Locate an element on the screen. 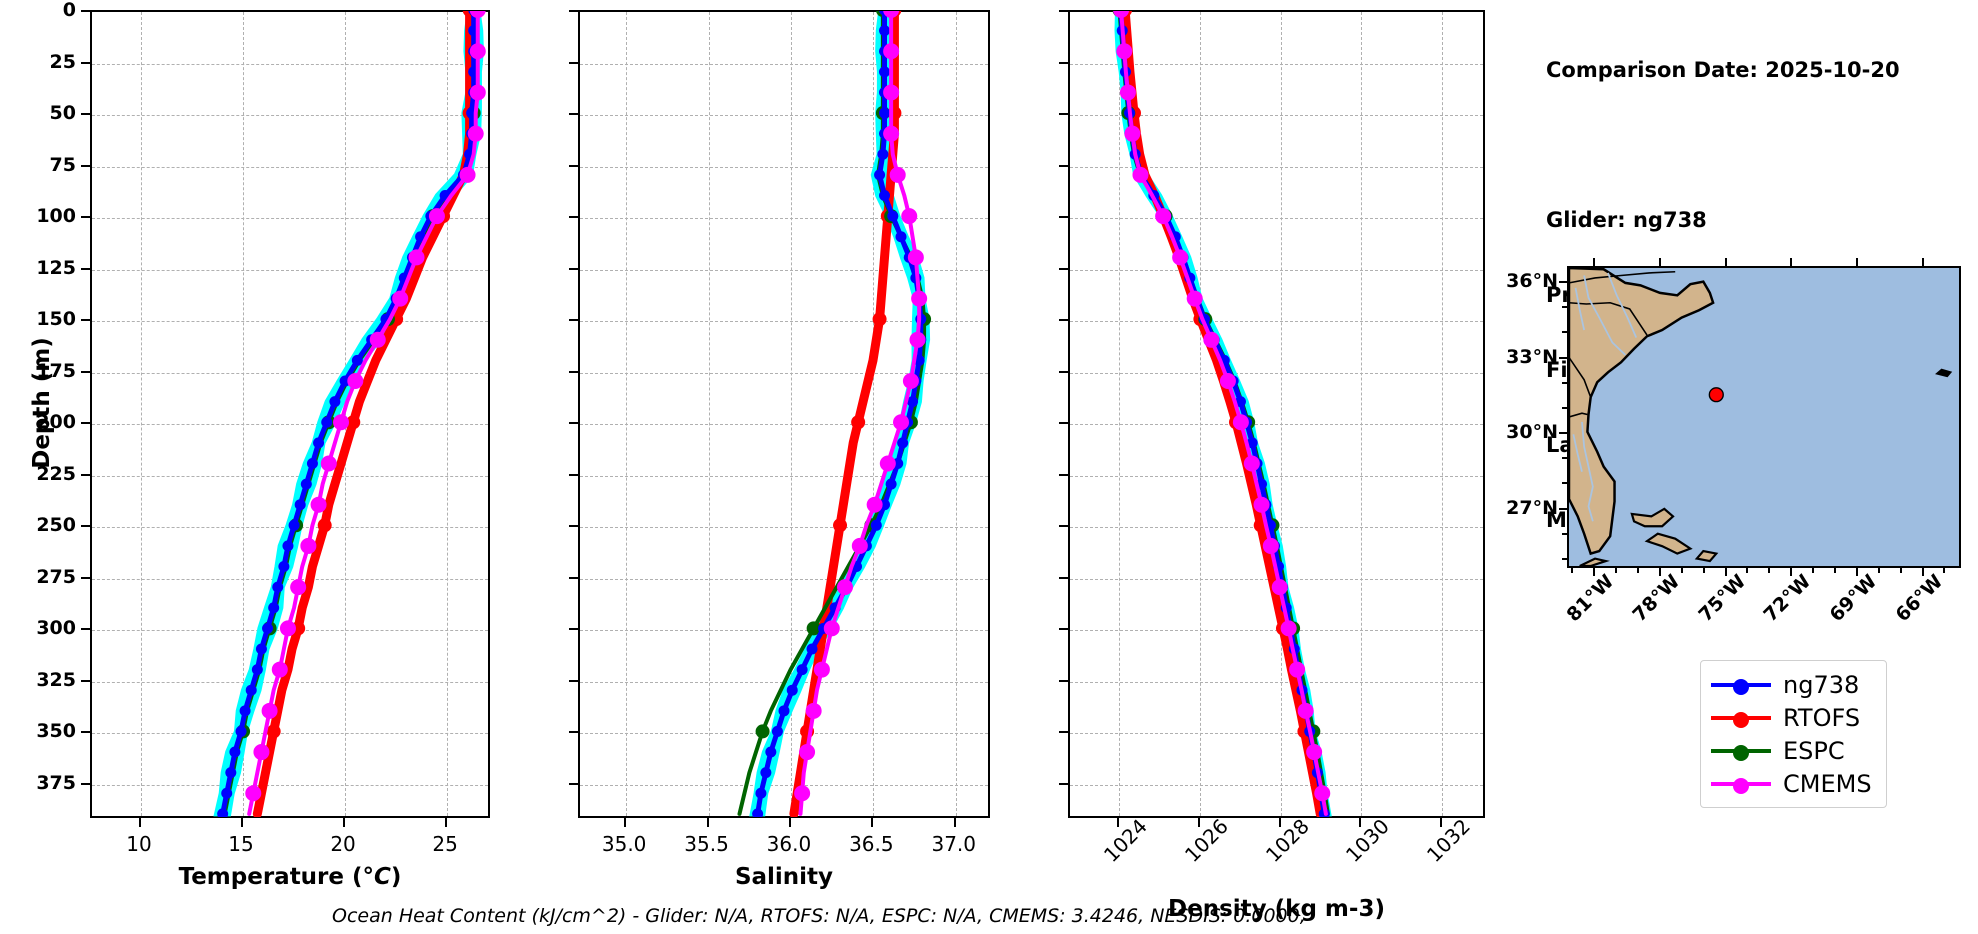  depth-tick-label: 50 is located at coordinates (62, 113).